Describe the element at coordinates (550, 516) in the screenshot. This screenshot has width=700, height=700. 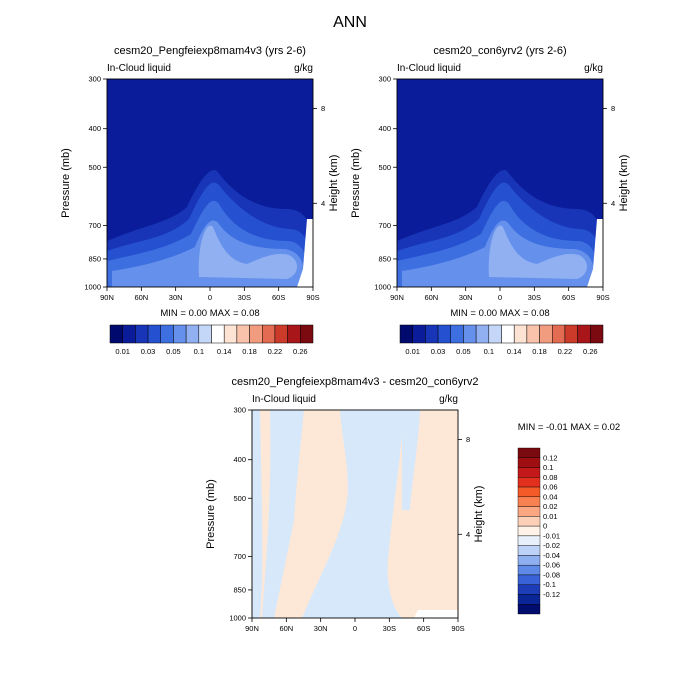
I see `colorbar-label: 0.01` at that location.